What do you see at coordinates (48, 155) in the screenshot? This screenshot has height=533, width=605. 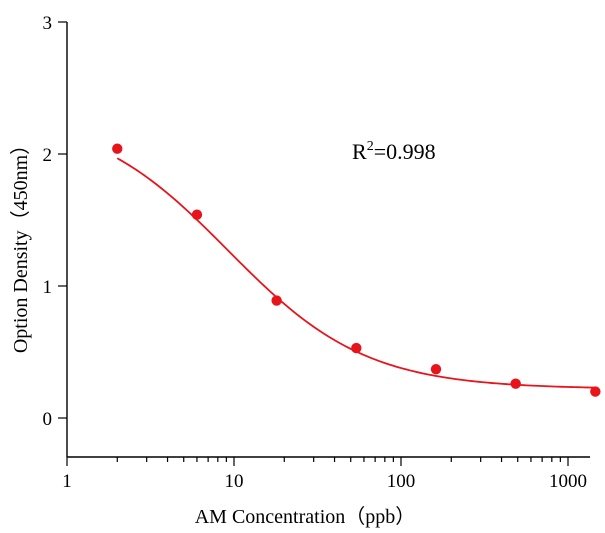 I see `y-tick-label: 2` at bounding box center [48, 155].